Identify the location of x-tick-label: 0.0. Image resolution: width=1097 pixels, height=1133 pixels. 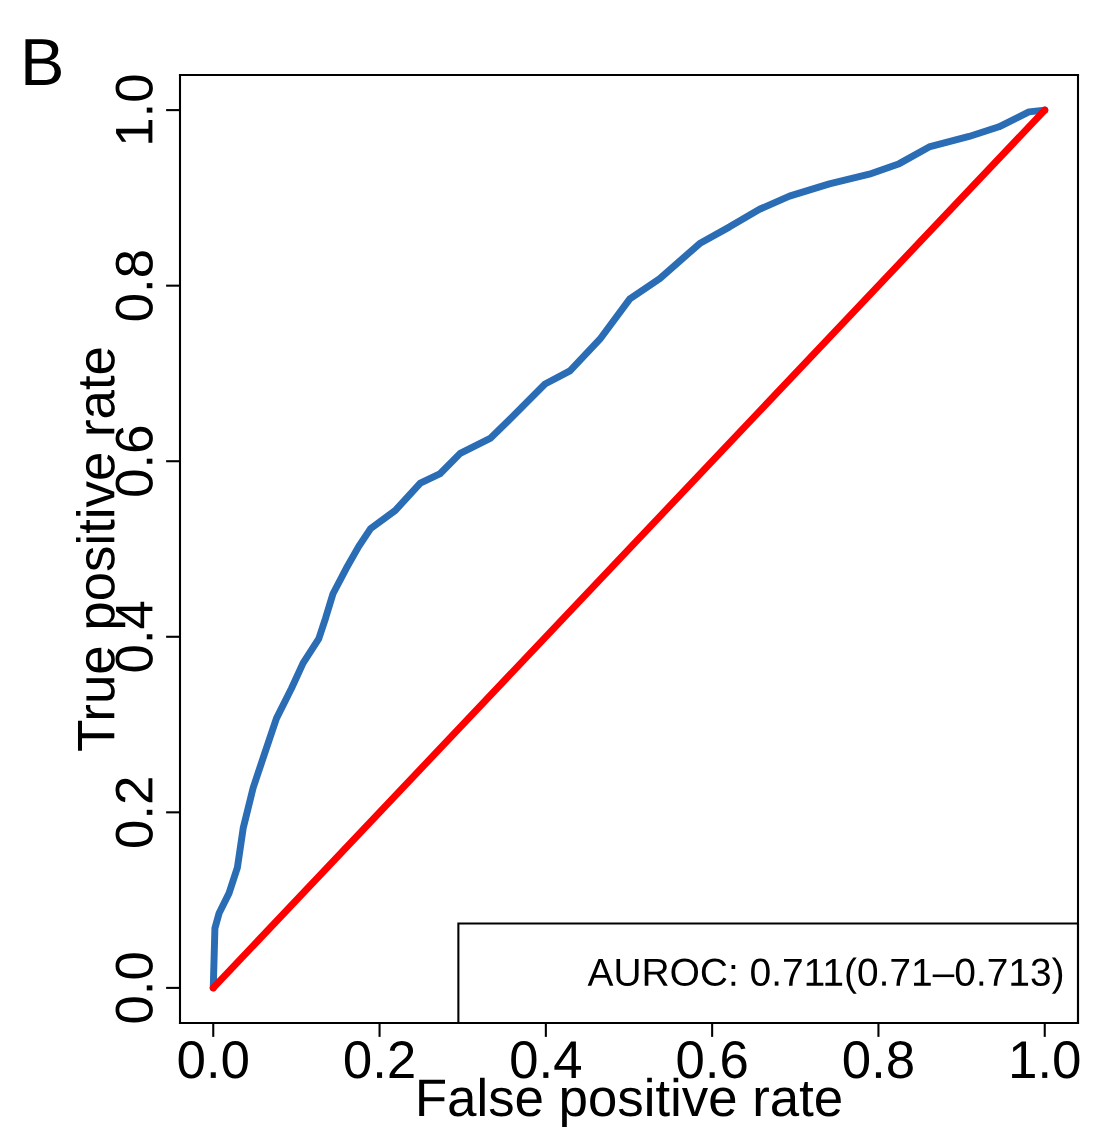
(213, 1060).